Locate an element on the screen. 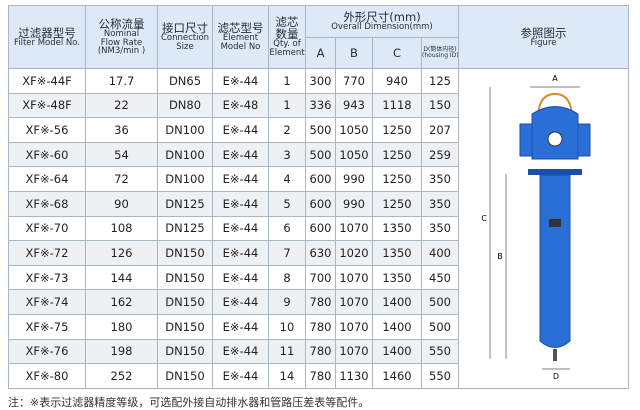 Image resolution: width=640 pixels, height=410 pixels. header-text: A is located at coordinates (320, 52).